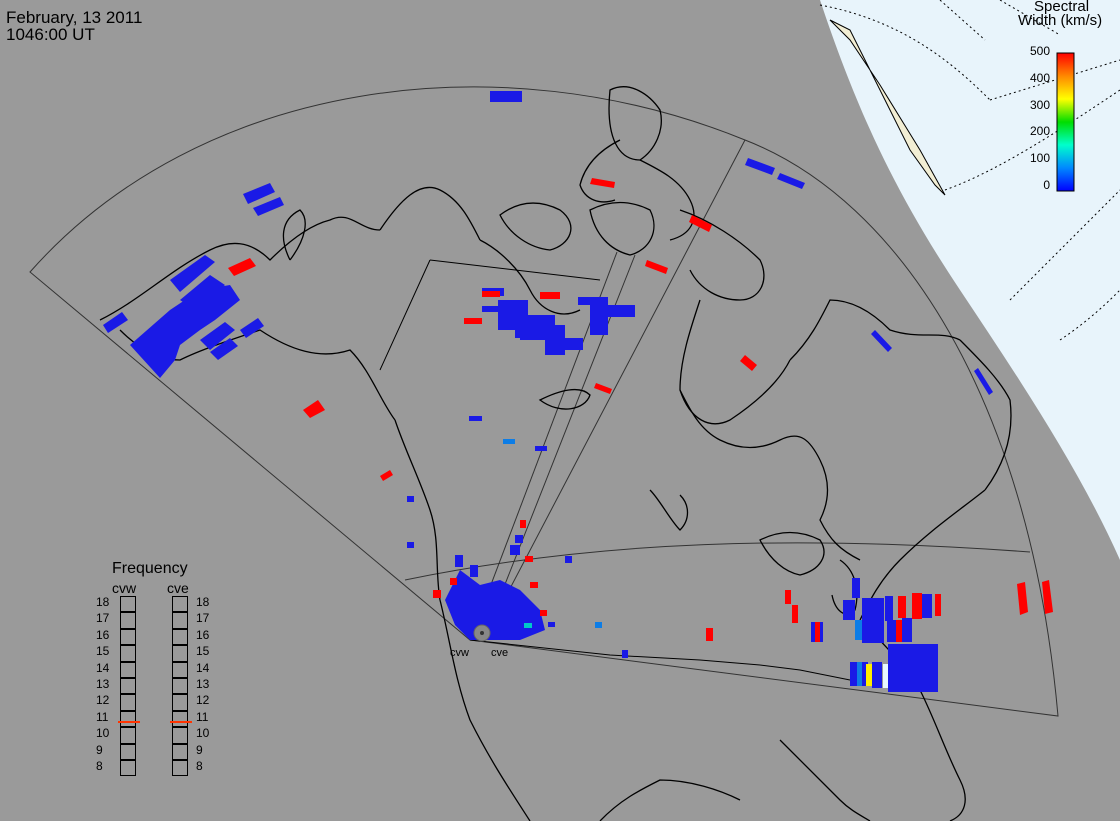  What do you see at coordinates (203, 634) in the screenshot?
I see `frequency-level-label: 16` at bounding box center [203, 634].